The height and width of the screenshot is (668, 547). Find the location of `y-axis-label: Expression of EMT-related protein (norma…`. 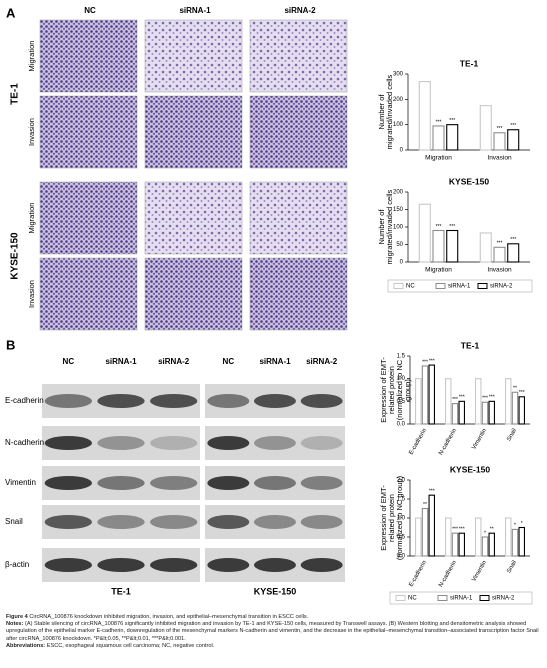

y-axis-label: Expression of EMT-related protein (norma… is located at coordinates (391, 518).